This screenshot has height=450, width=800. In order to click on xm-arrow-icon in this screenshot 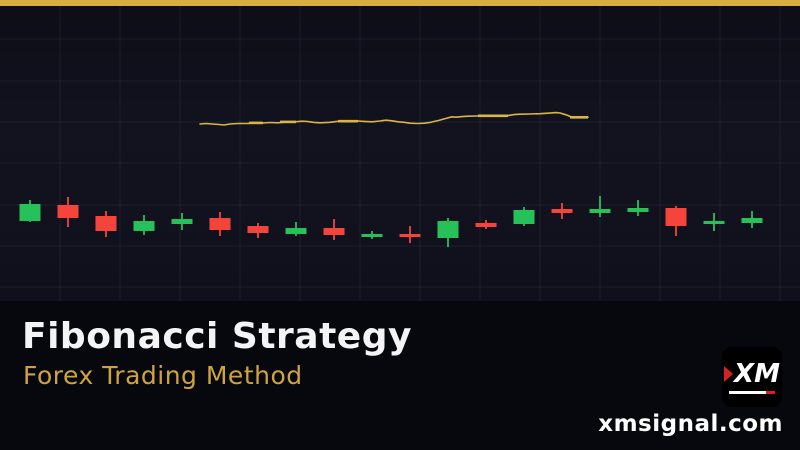, I will do `click(729, 373)`.